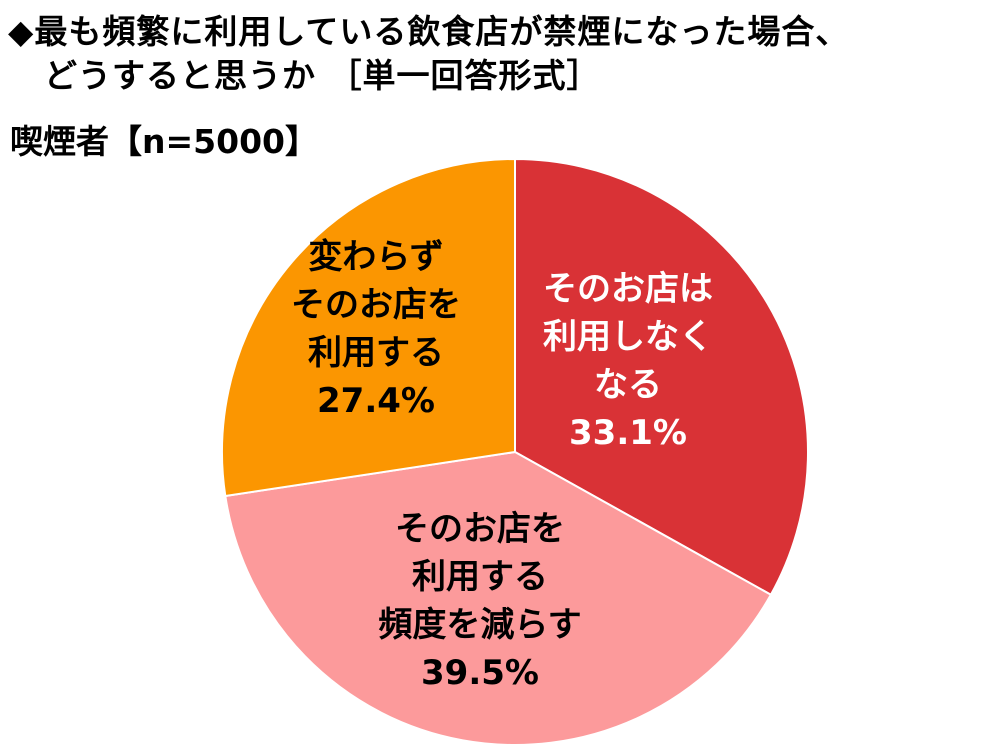  What do you see at coordinates (429, 31) in the screenshot?
I see `chart-title-line-1: ◆最も頻繁に利用している飲食店が禁煙になった場合、` at bounding box center [429, 31].